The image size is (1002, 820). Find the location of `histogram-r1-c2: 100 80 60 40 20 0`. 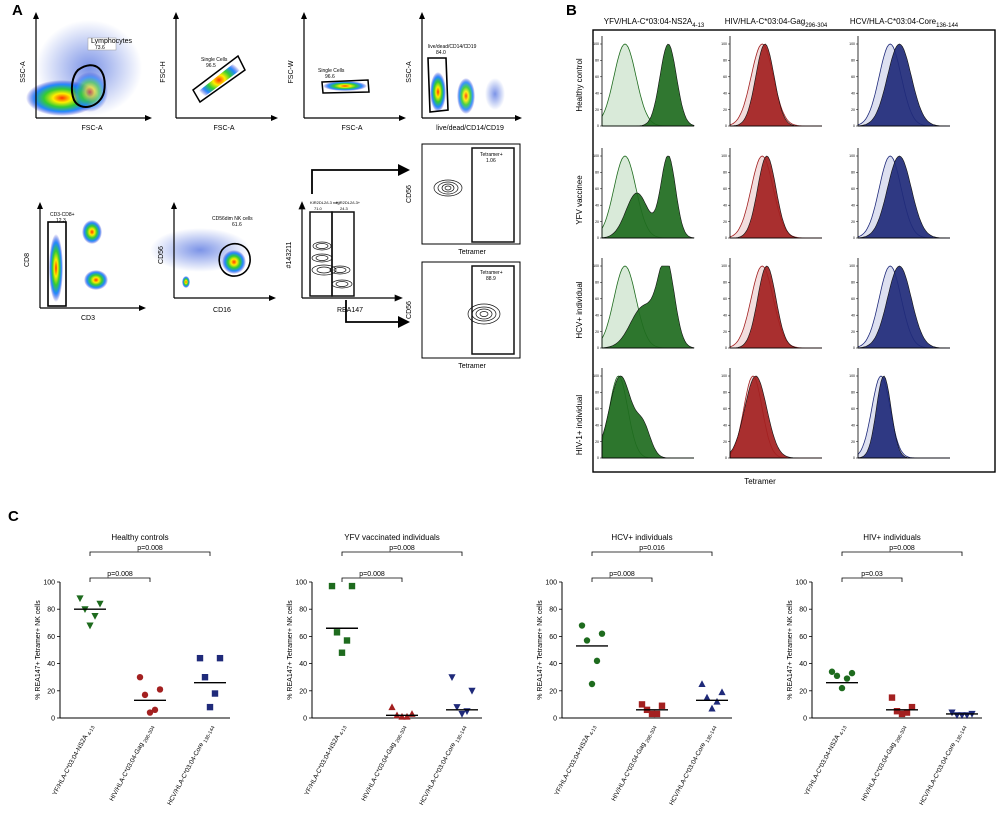

histogram-r1-c2: 100 80 60 40 20 0 is located at coordinates (899, 194).